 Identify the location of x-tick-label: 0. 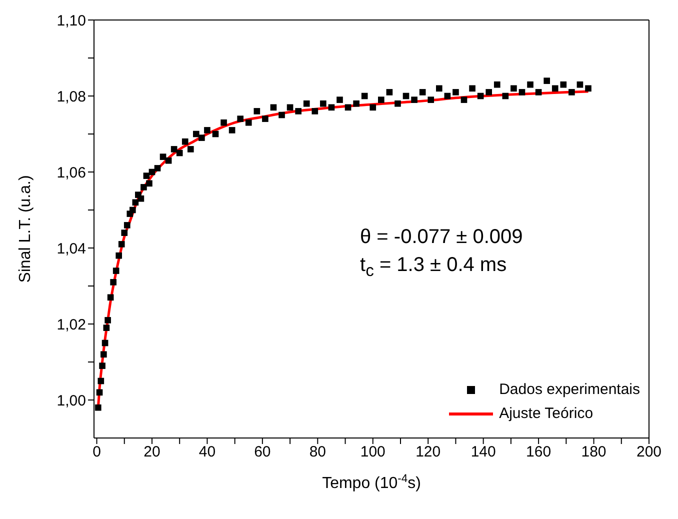
(96, 452).